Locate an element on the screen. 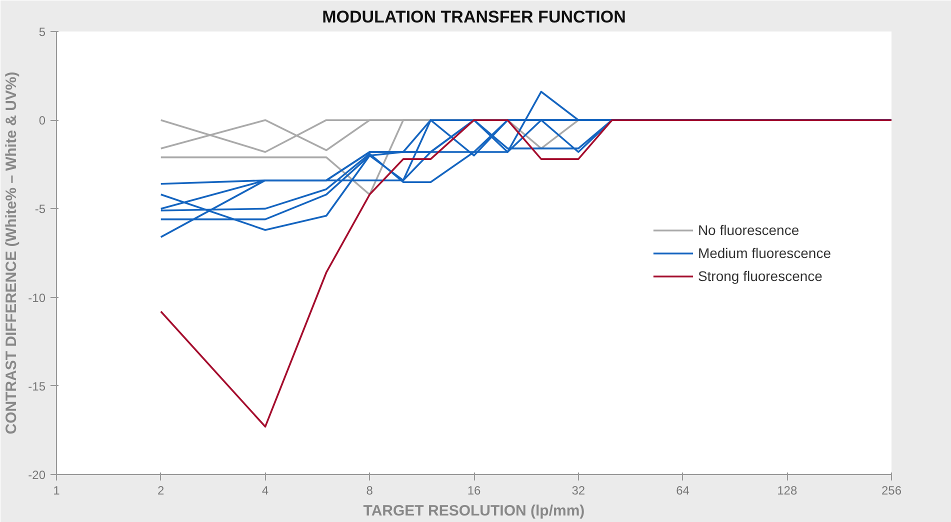 The image size is (951, 522). x-axis-title: TARGET RESOLUTION (lp/mm) is located at coordinates (474, 511).